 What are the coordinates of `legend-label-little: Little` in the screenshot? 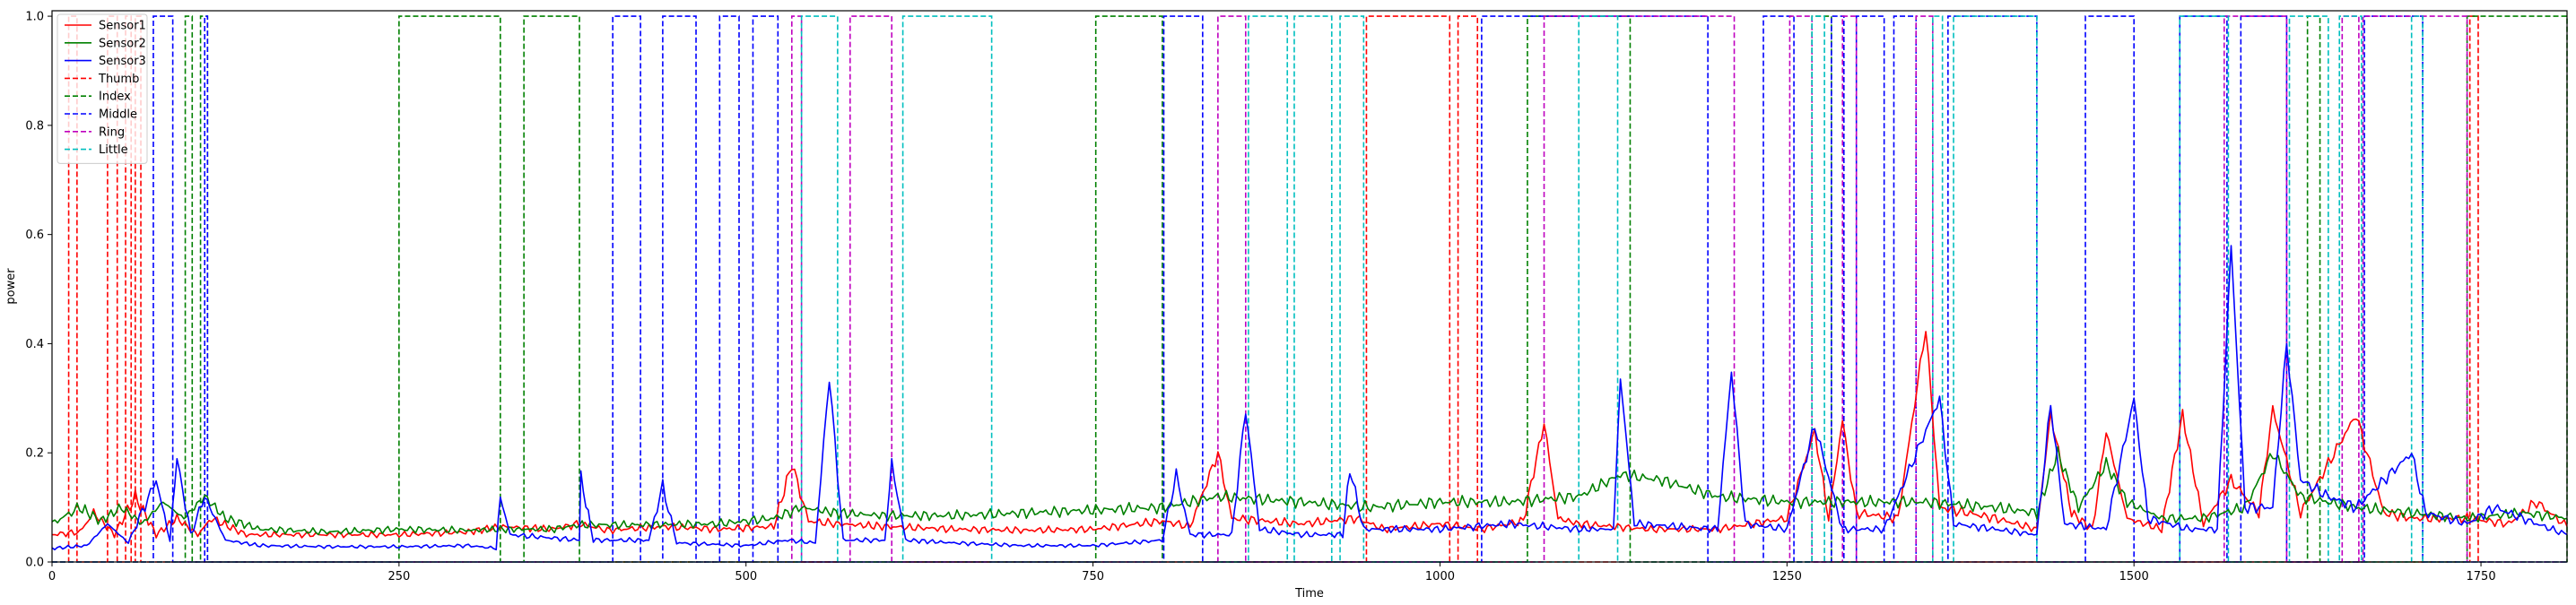 It's located at (113, 150).